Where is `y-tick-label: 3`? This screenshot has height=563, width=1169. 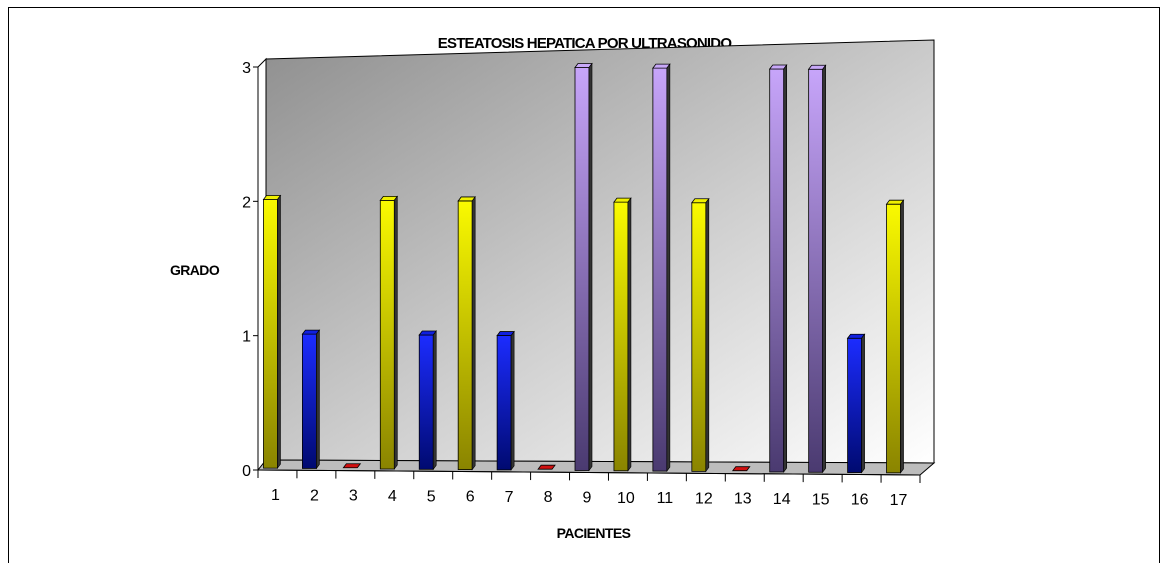 y-tick-label: 3 is located at coordinates (246, 68).